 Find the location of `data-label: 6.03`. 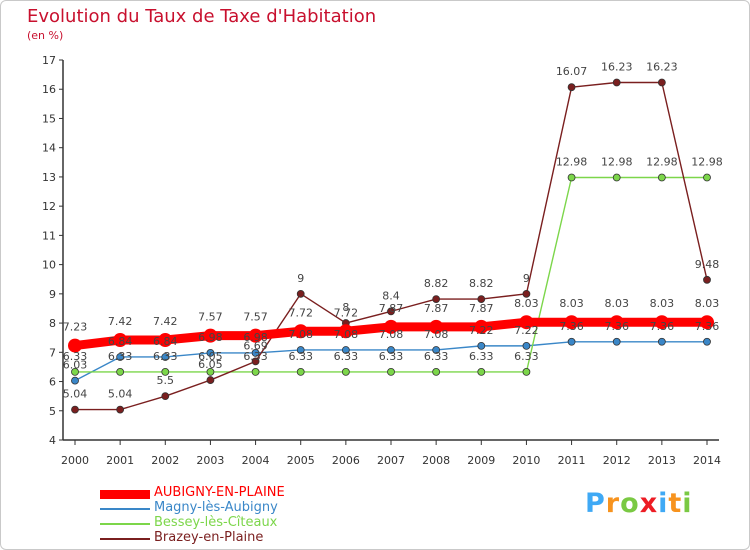

data-label: 6.03 is located at coordinates (75, 365).